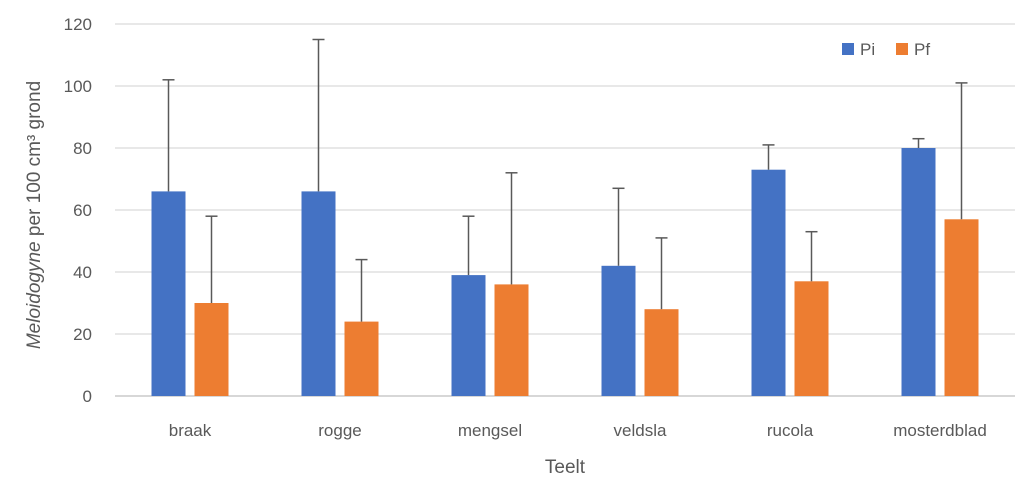  I want to click on bar-pi-veldsla, so click(618, 330).